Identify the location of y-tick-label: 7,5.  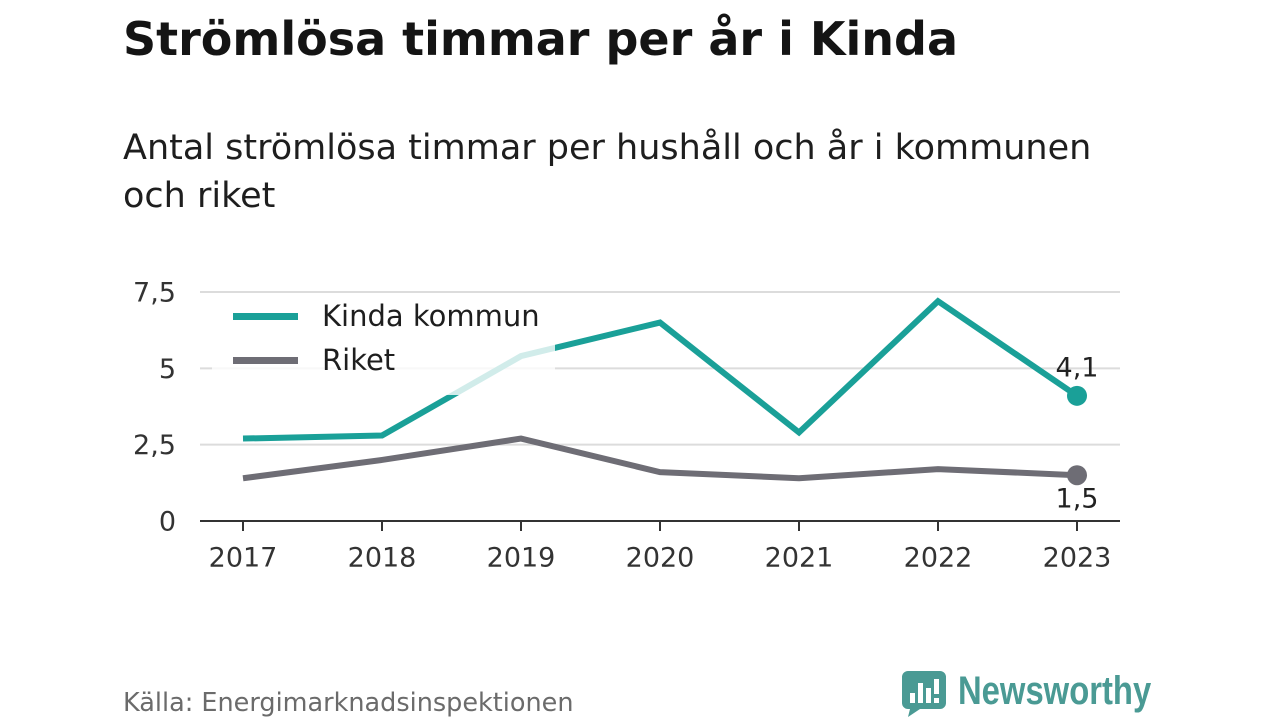
(154, 293).